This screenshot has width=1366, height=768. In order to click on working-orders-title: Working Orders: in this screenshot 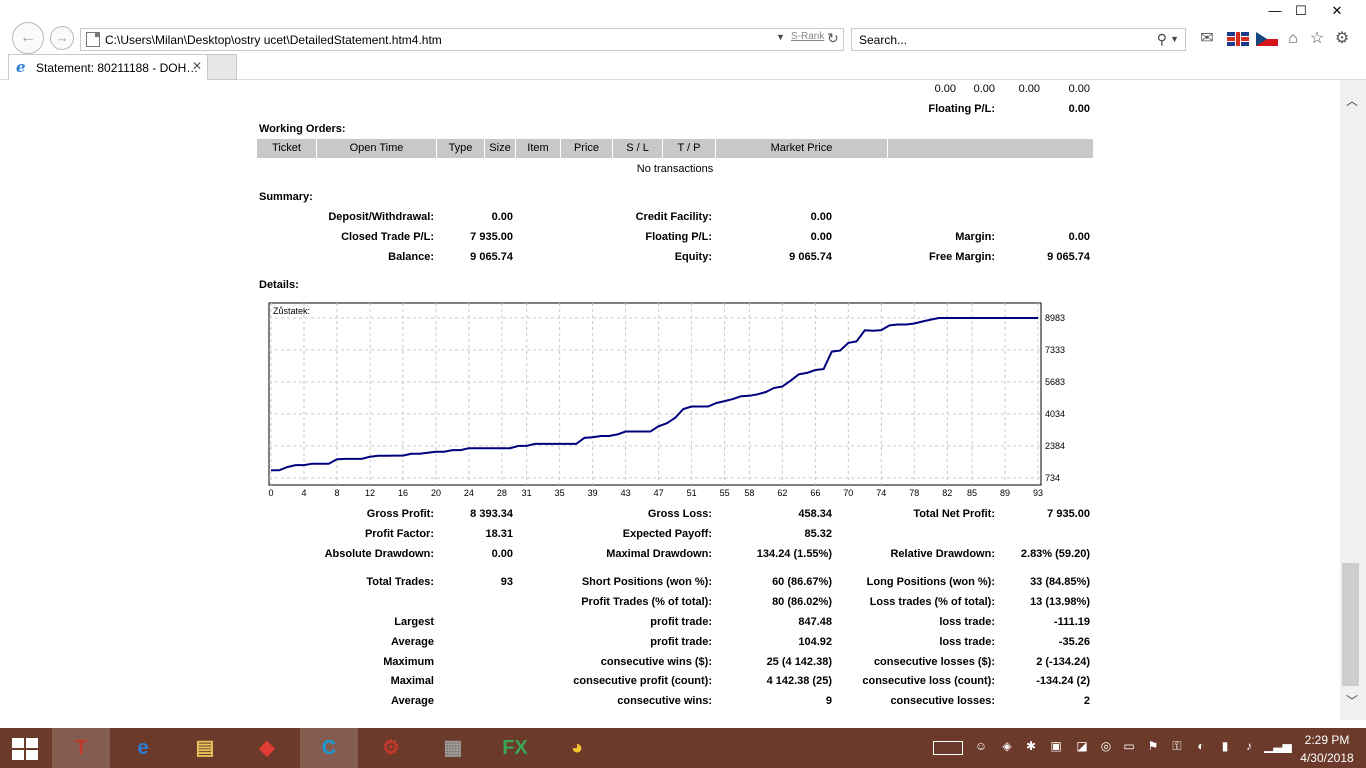, I will do `click(302, 129)`.